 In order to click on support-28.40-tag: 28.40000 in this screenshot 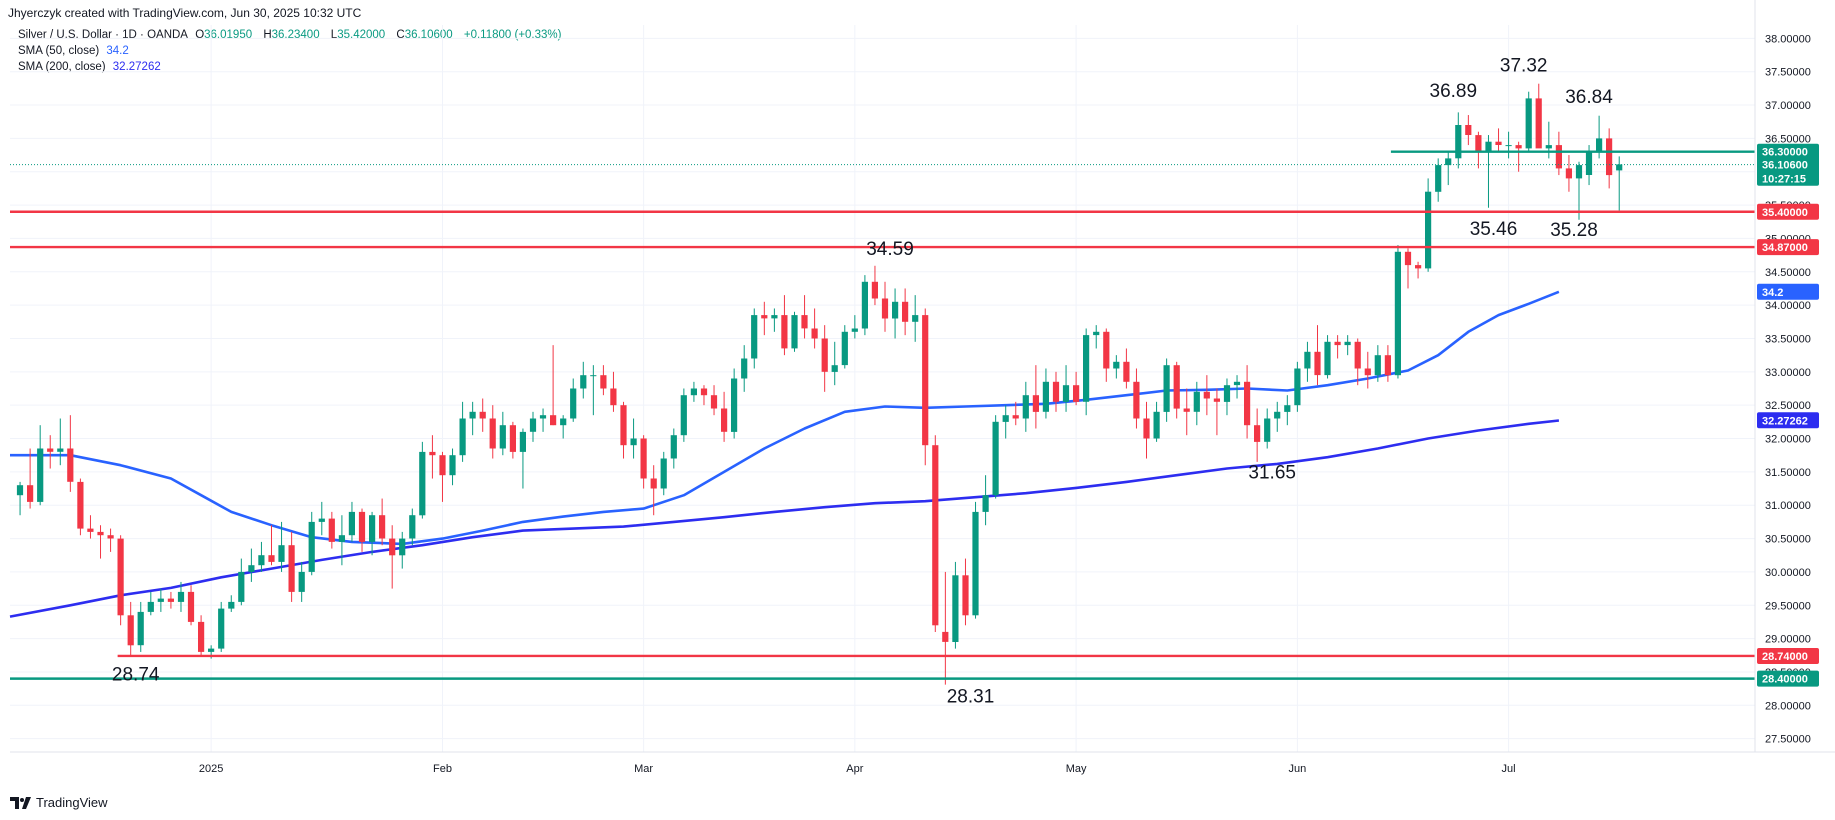, I will do `click(1788, 678)`.